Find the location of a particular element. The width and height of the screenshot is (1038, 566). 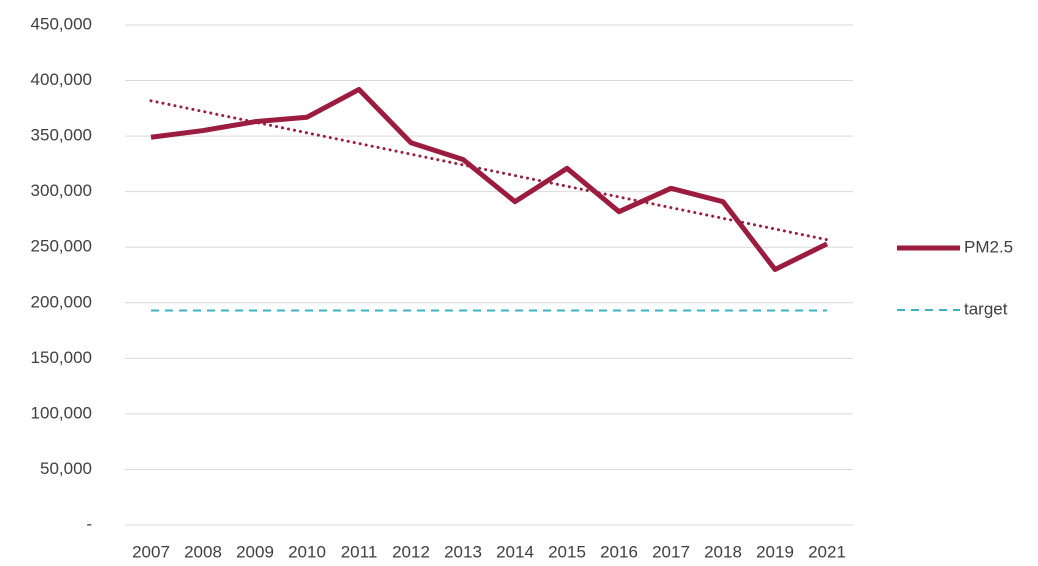

x-tick-label: 2009 is located at coordinates (255, 551).